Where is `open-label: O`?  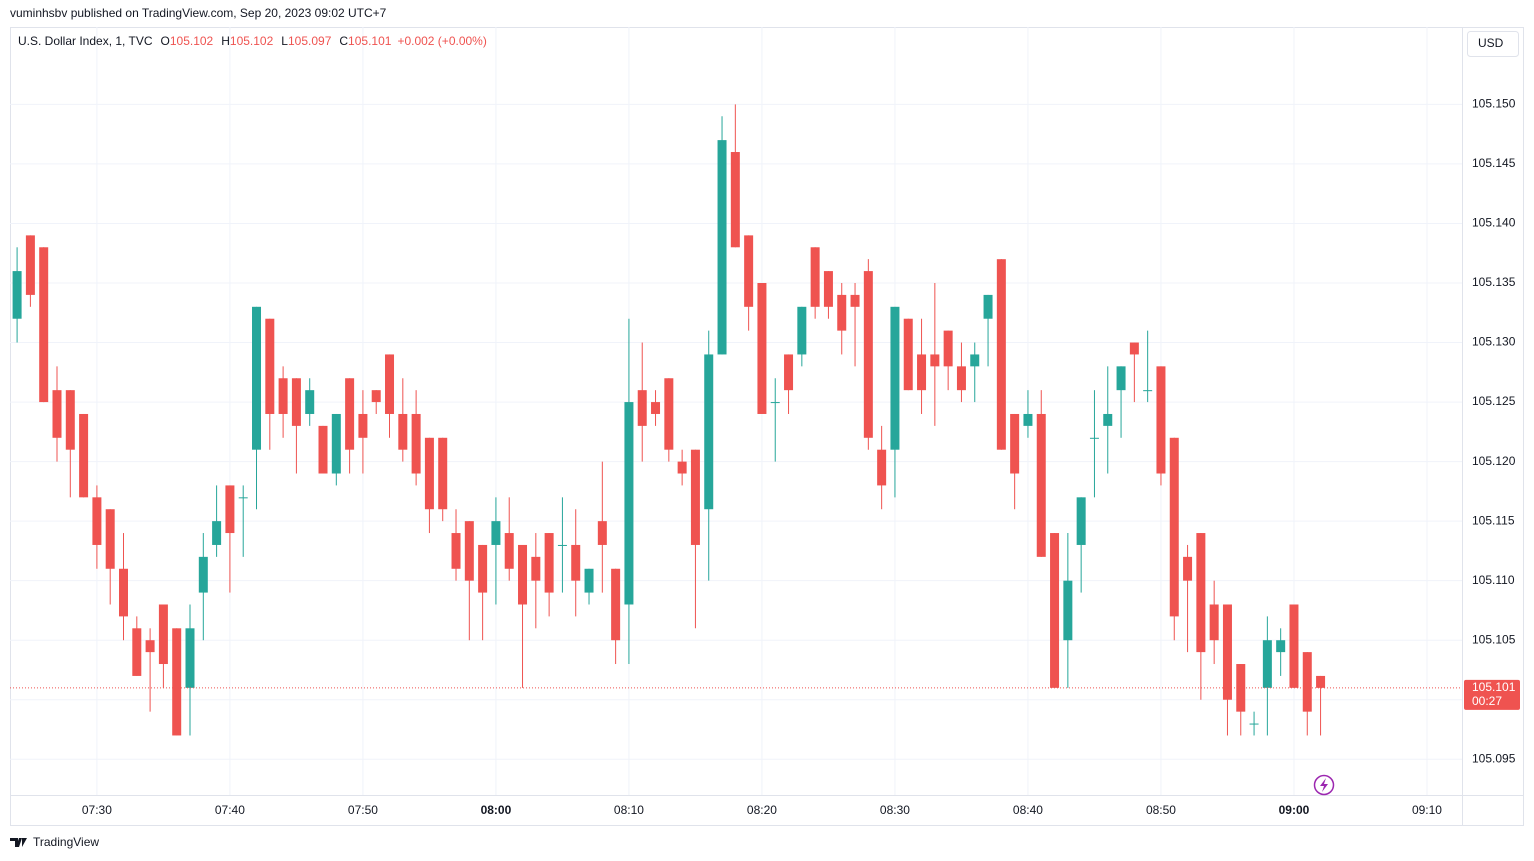
open-label: O is located at coordinates (165, 41).